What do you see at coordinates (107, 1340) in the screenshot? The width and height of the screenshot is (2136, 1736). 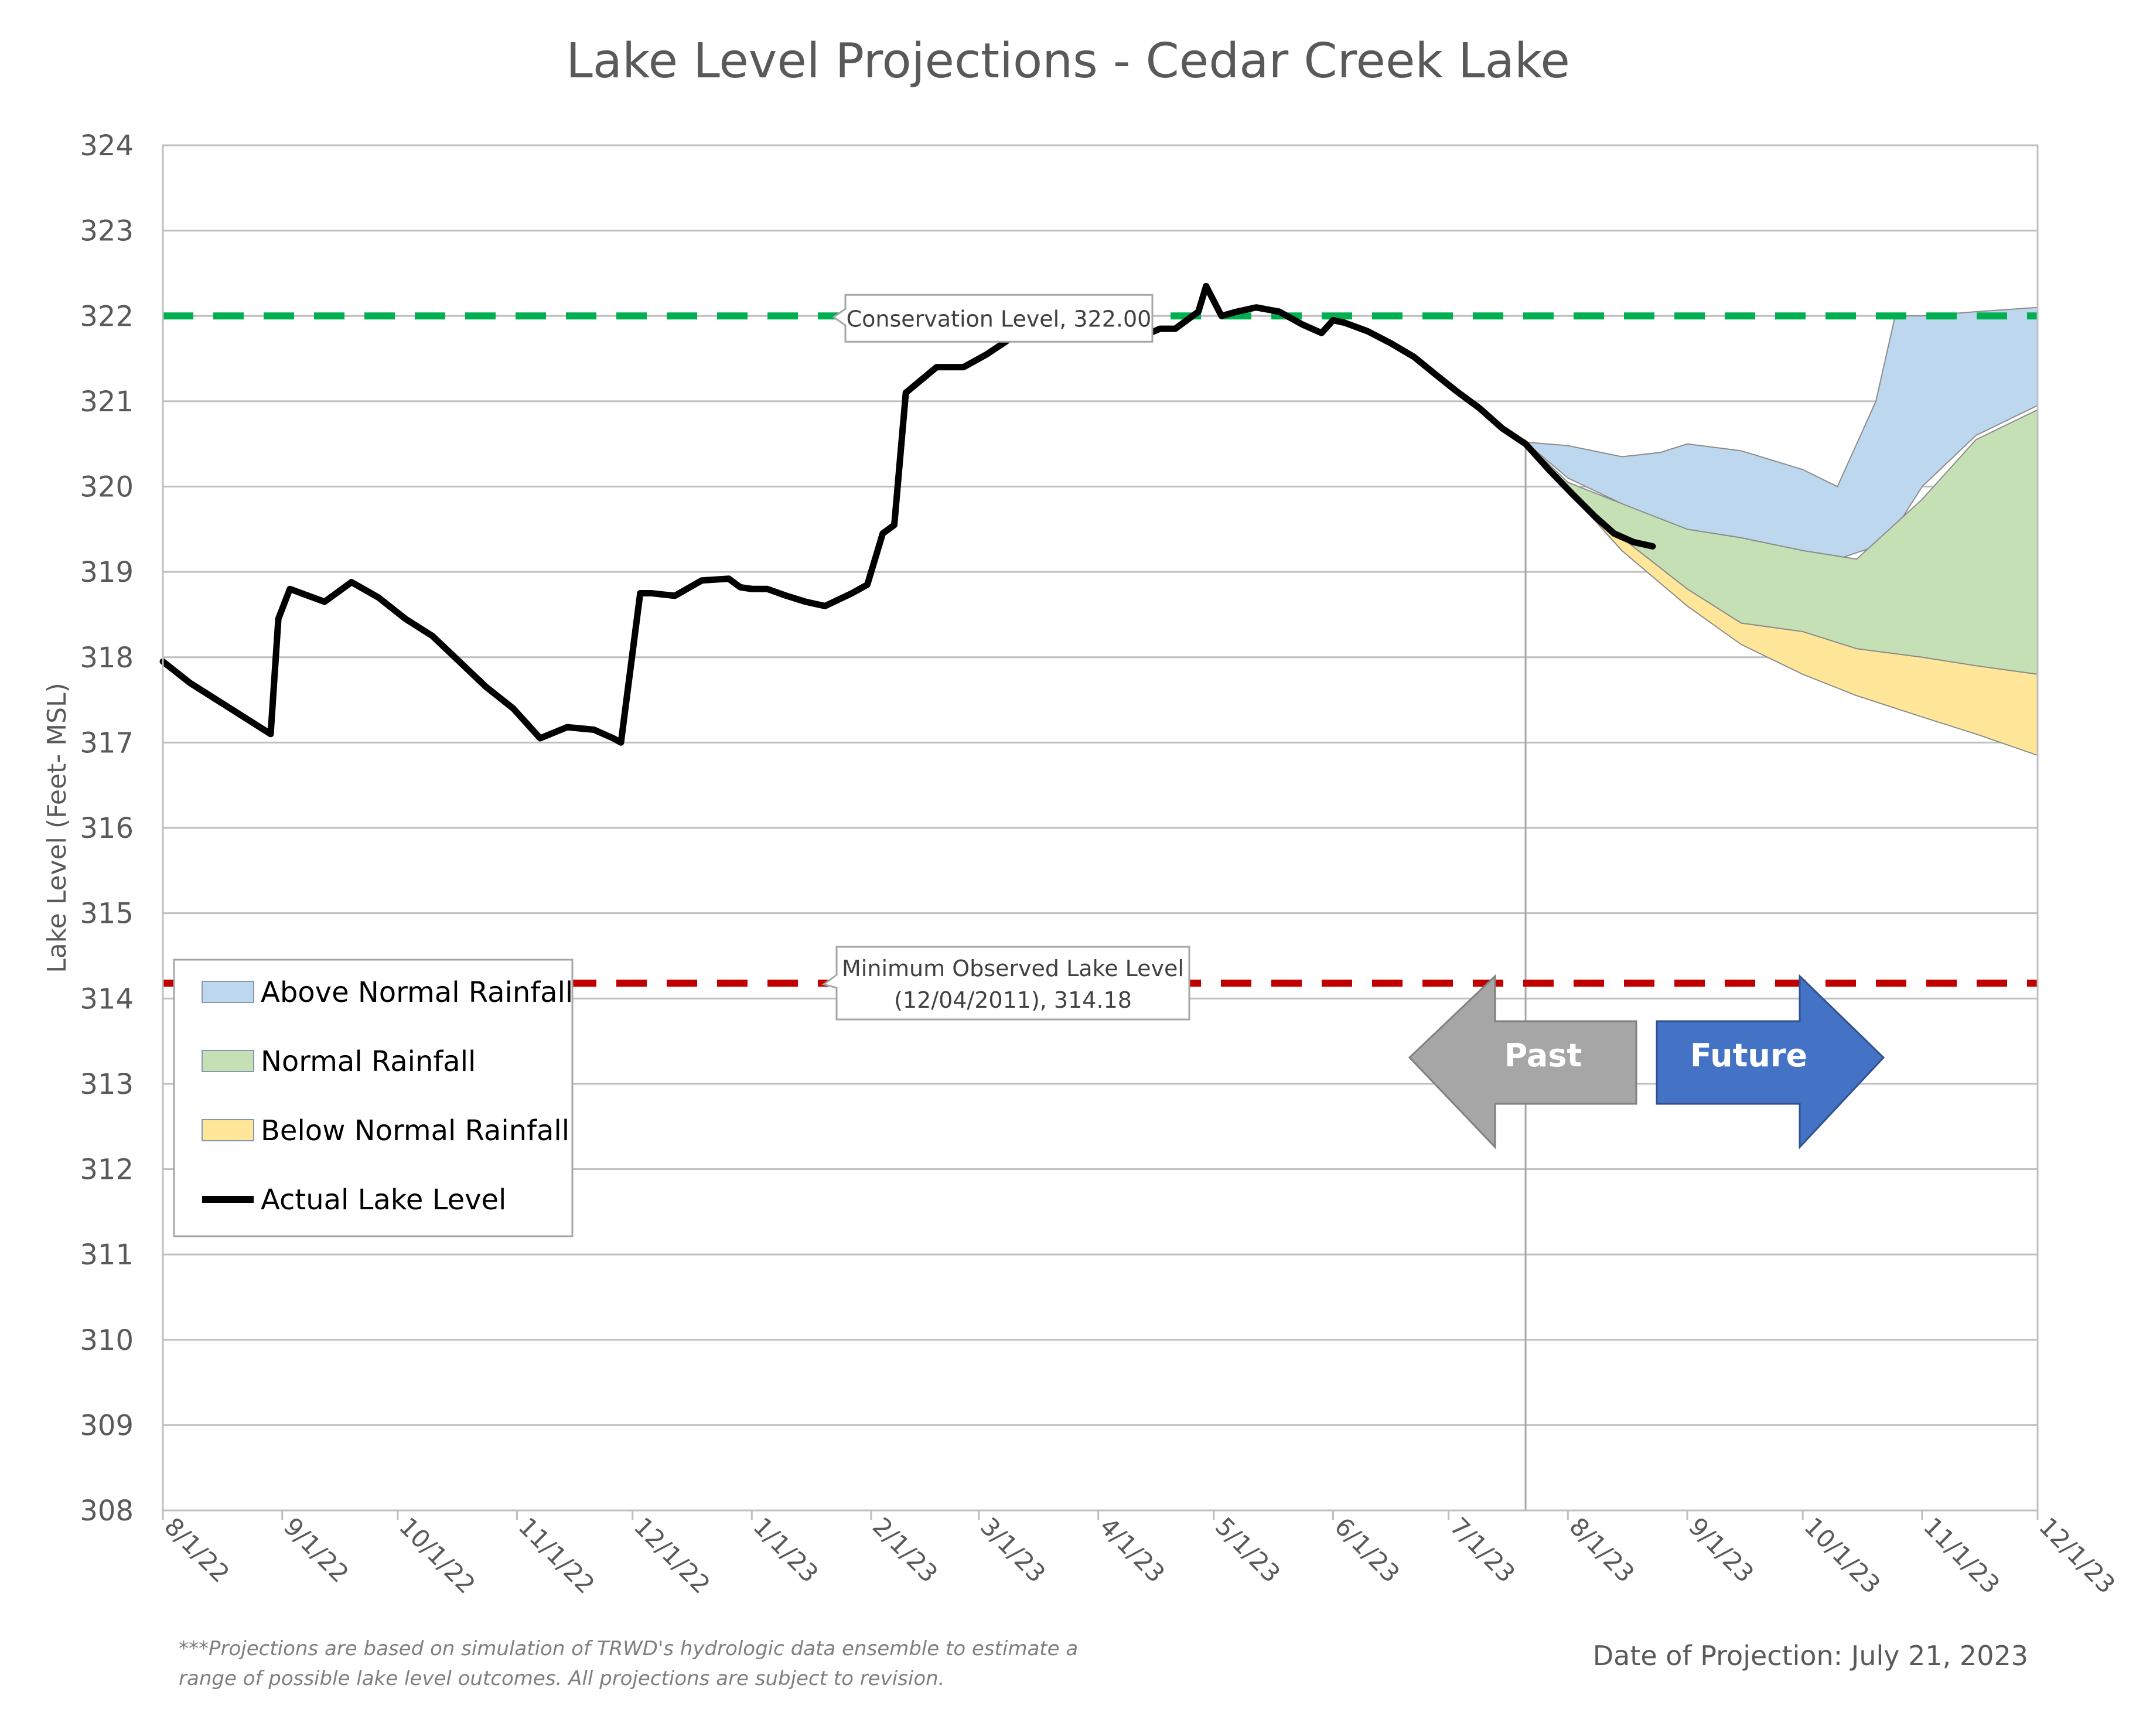 I see `y-tick-label-310: 310` at bounding box center [107, 1340].